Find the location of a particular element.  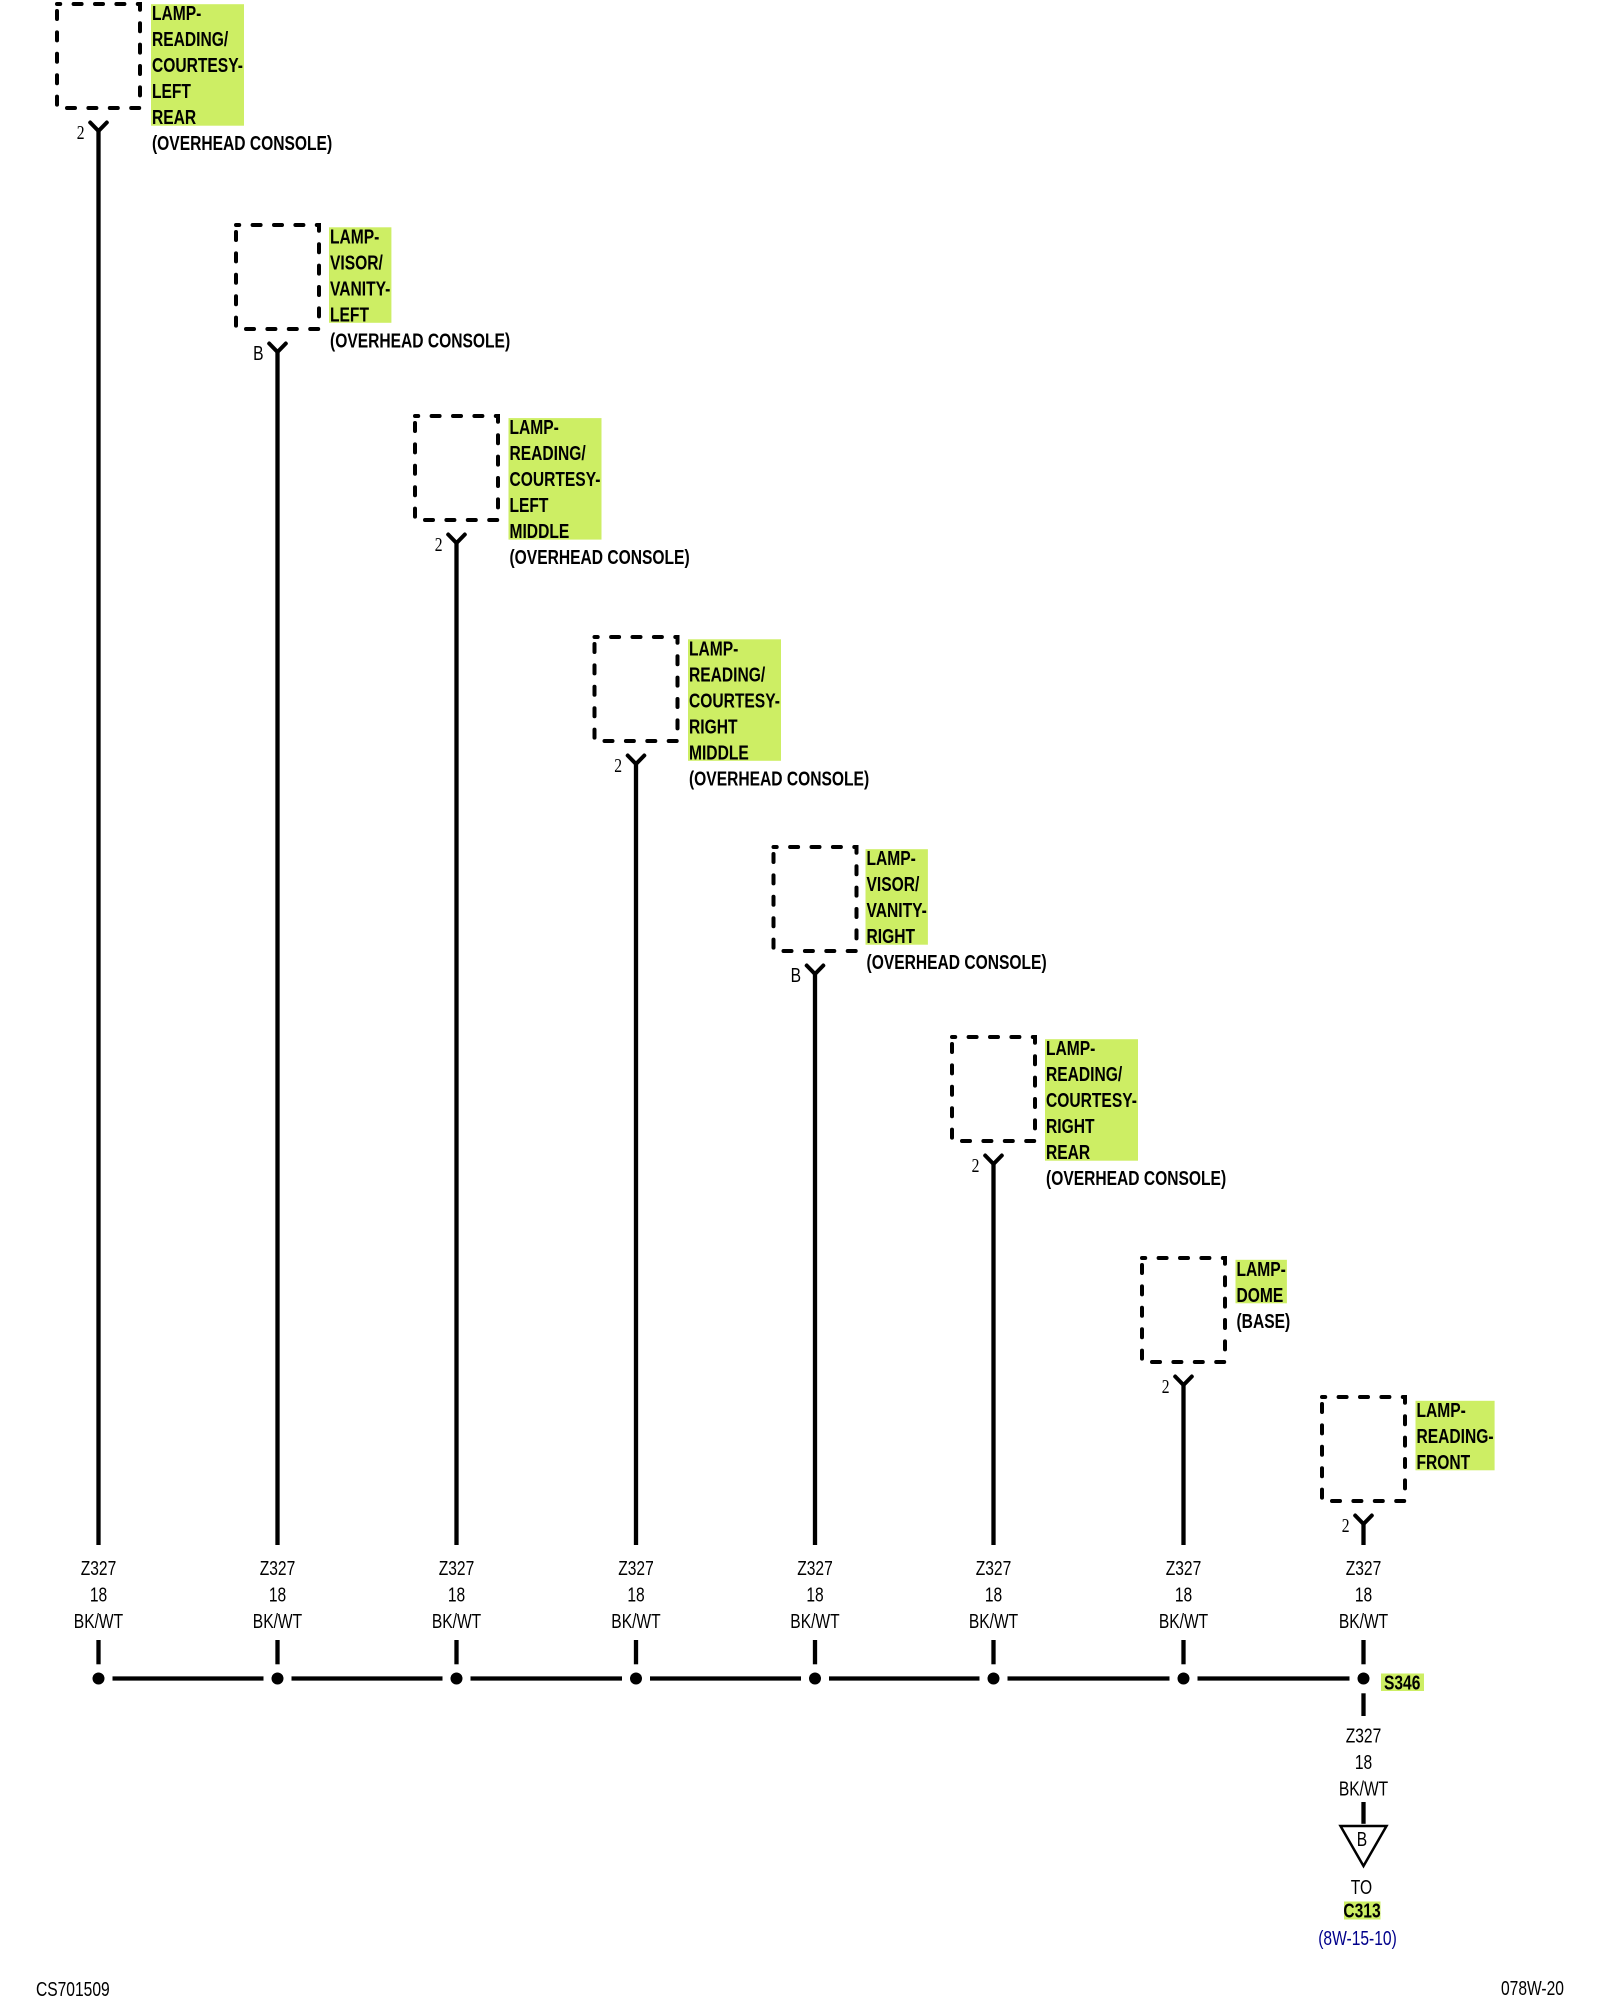

svg-text: DOME is located at coordinates (1260, 1295).